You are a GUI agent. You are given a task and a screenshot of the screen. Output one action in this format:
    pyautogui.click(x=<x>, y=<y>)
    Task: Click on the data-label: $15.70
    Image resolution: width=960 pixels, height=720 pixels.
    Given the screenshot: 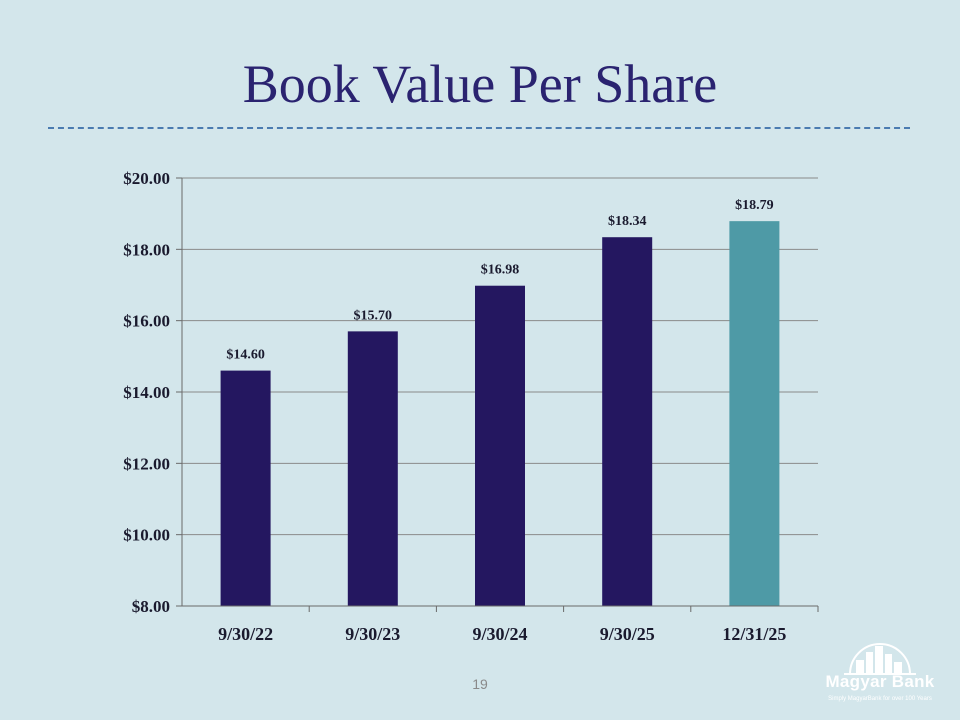 What is the action you would take?
    pyautogui.click(x=373, y=315)
    